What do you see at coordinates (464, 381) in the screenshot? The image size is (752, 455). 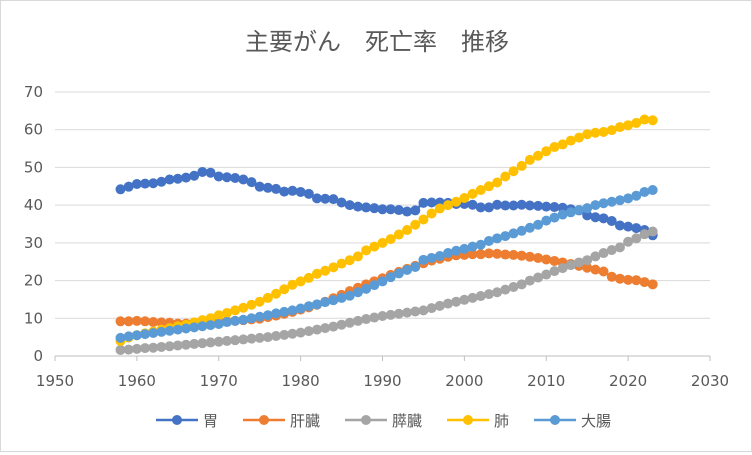 I see `x-tick-label: 2000` at bounding box center [464, 381].